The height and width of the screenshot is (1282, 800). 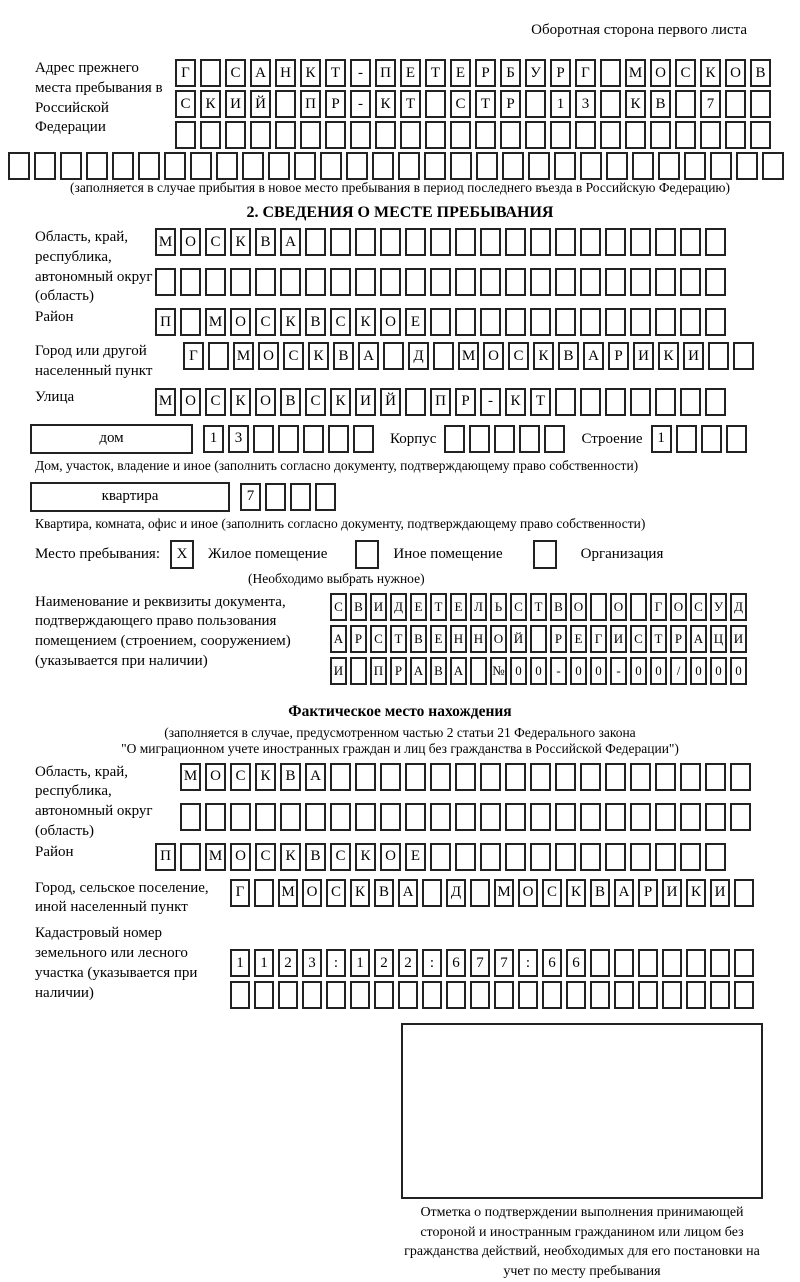 I want to click on checkbox-organizatsiya, so click(x=544, y=554).